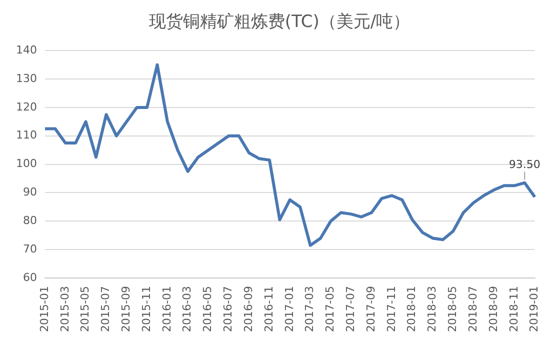 This screenshot has width=559, height=343. What do you see at coordinates (371, 309) in the screenshot?
I see `x-tick-label: 2017-09` at bounding box center [371, 309].